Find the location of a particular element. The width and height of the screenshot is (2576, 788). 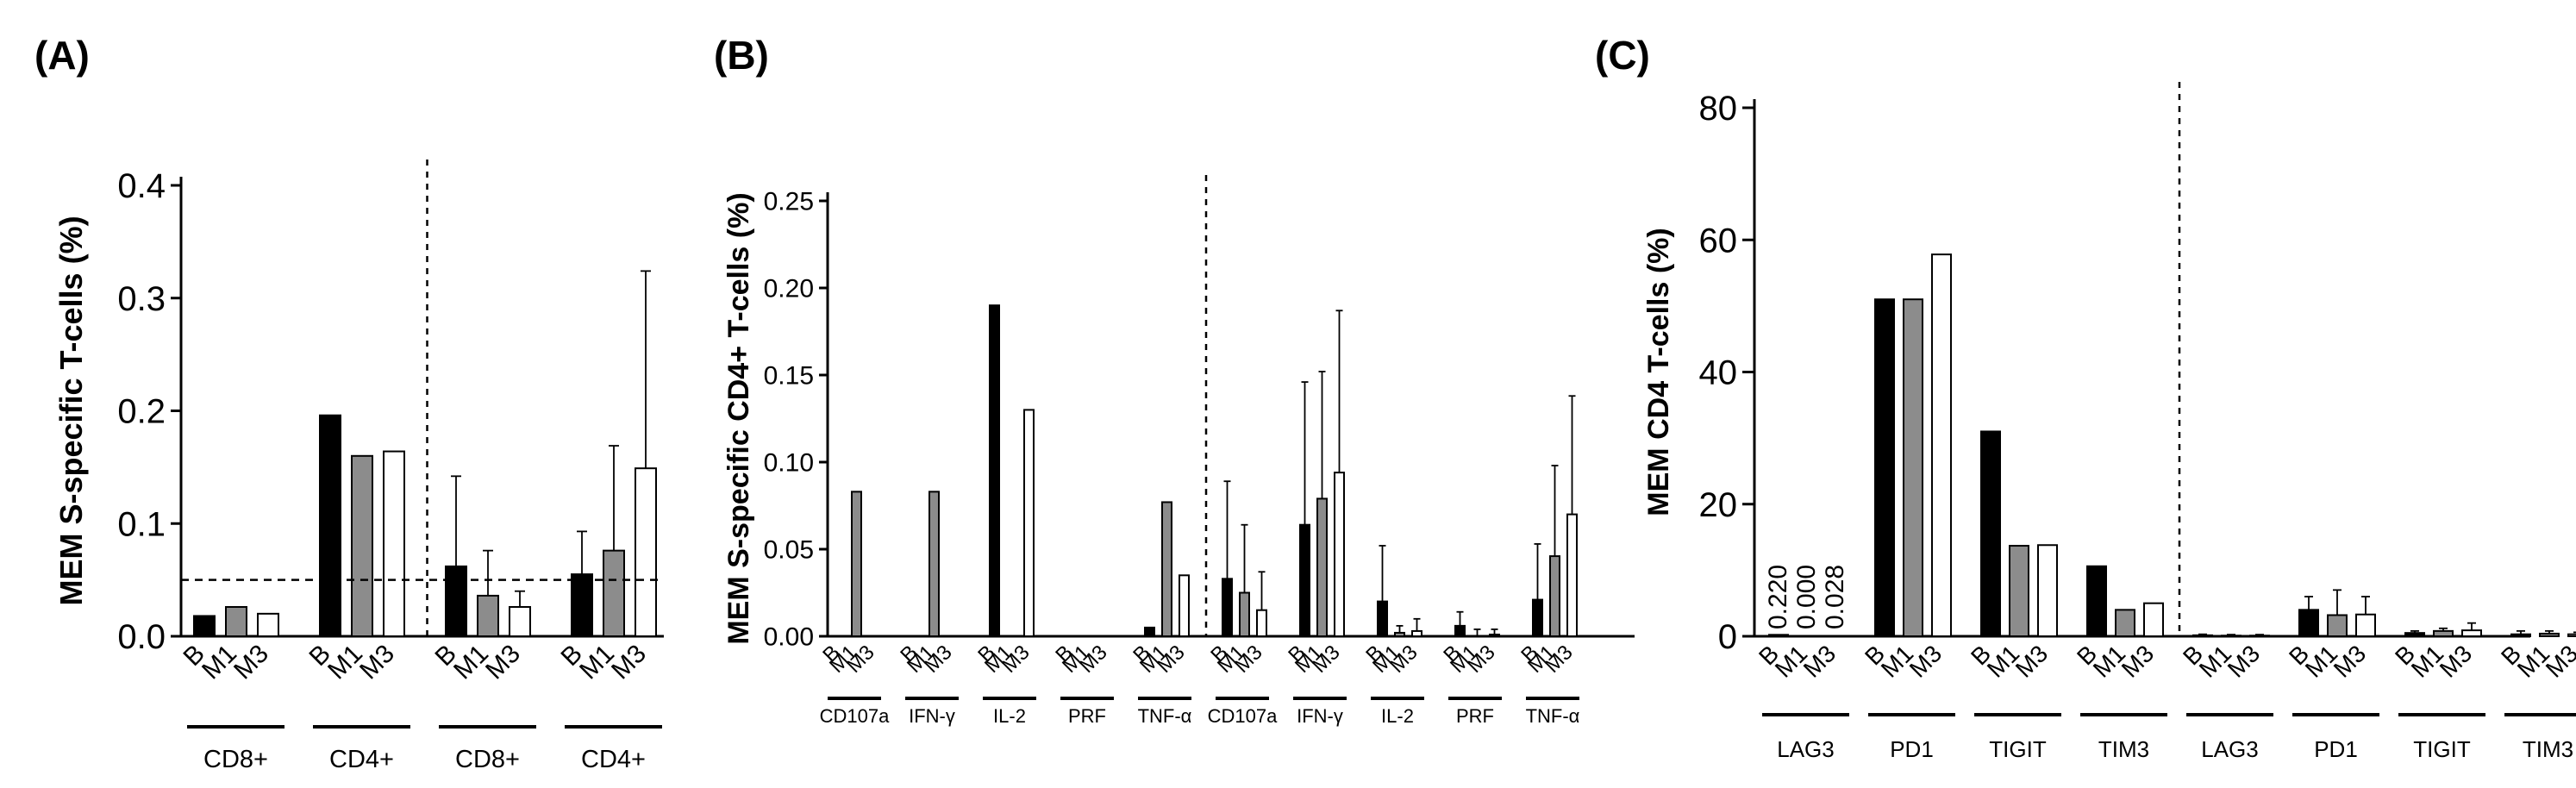

y-axis-title: MEM S-specific CD4+ T-cells (%) is located at coordinates (739, 418).